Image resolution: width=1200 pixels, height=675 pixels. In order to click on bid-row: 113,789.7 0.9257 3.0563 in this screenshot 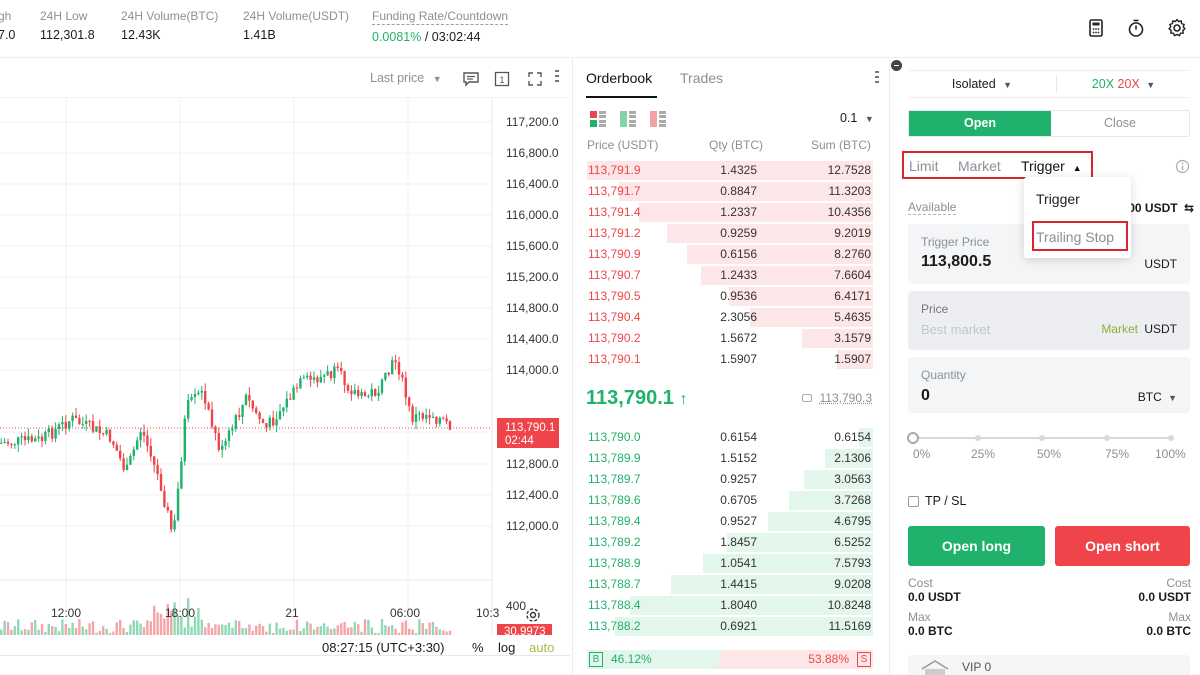, I will do `click(730, 479)`.